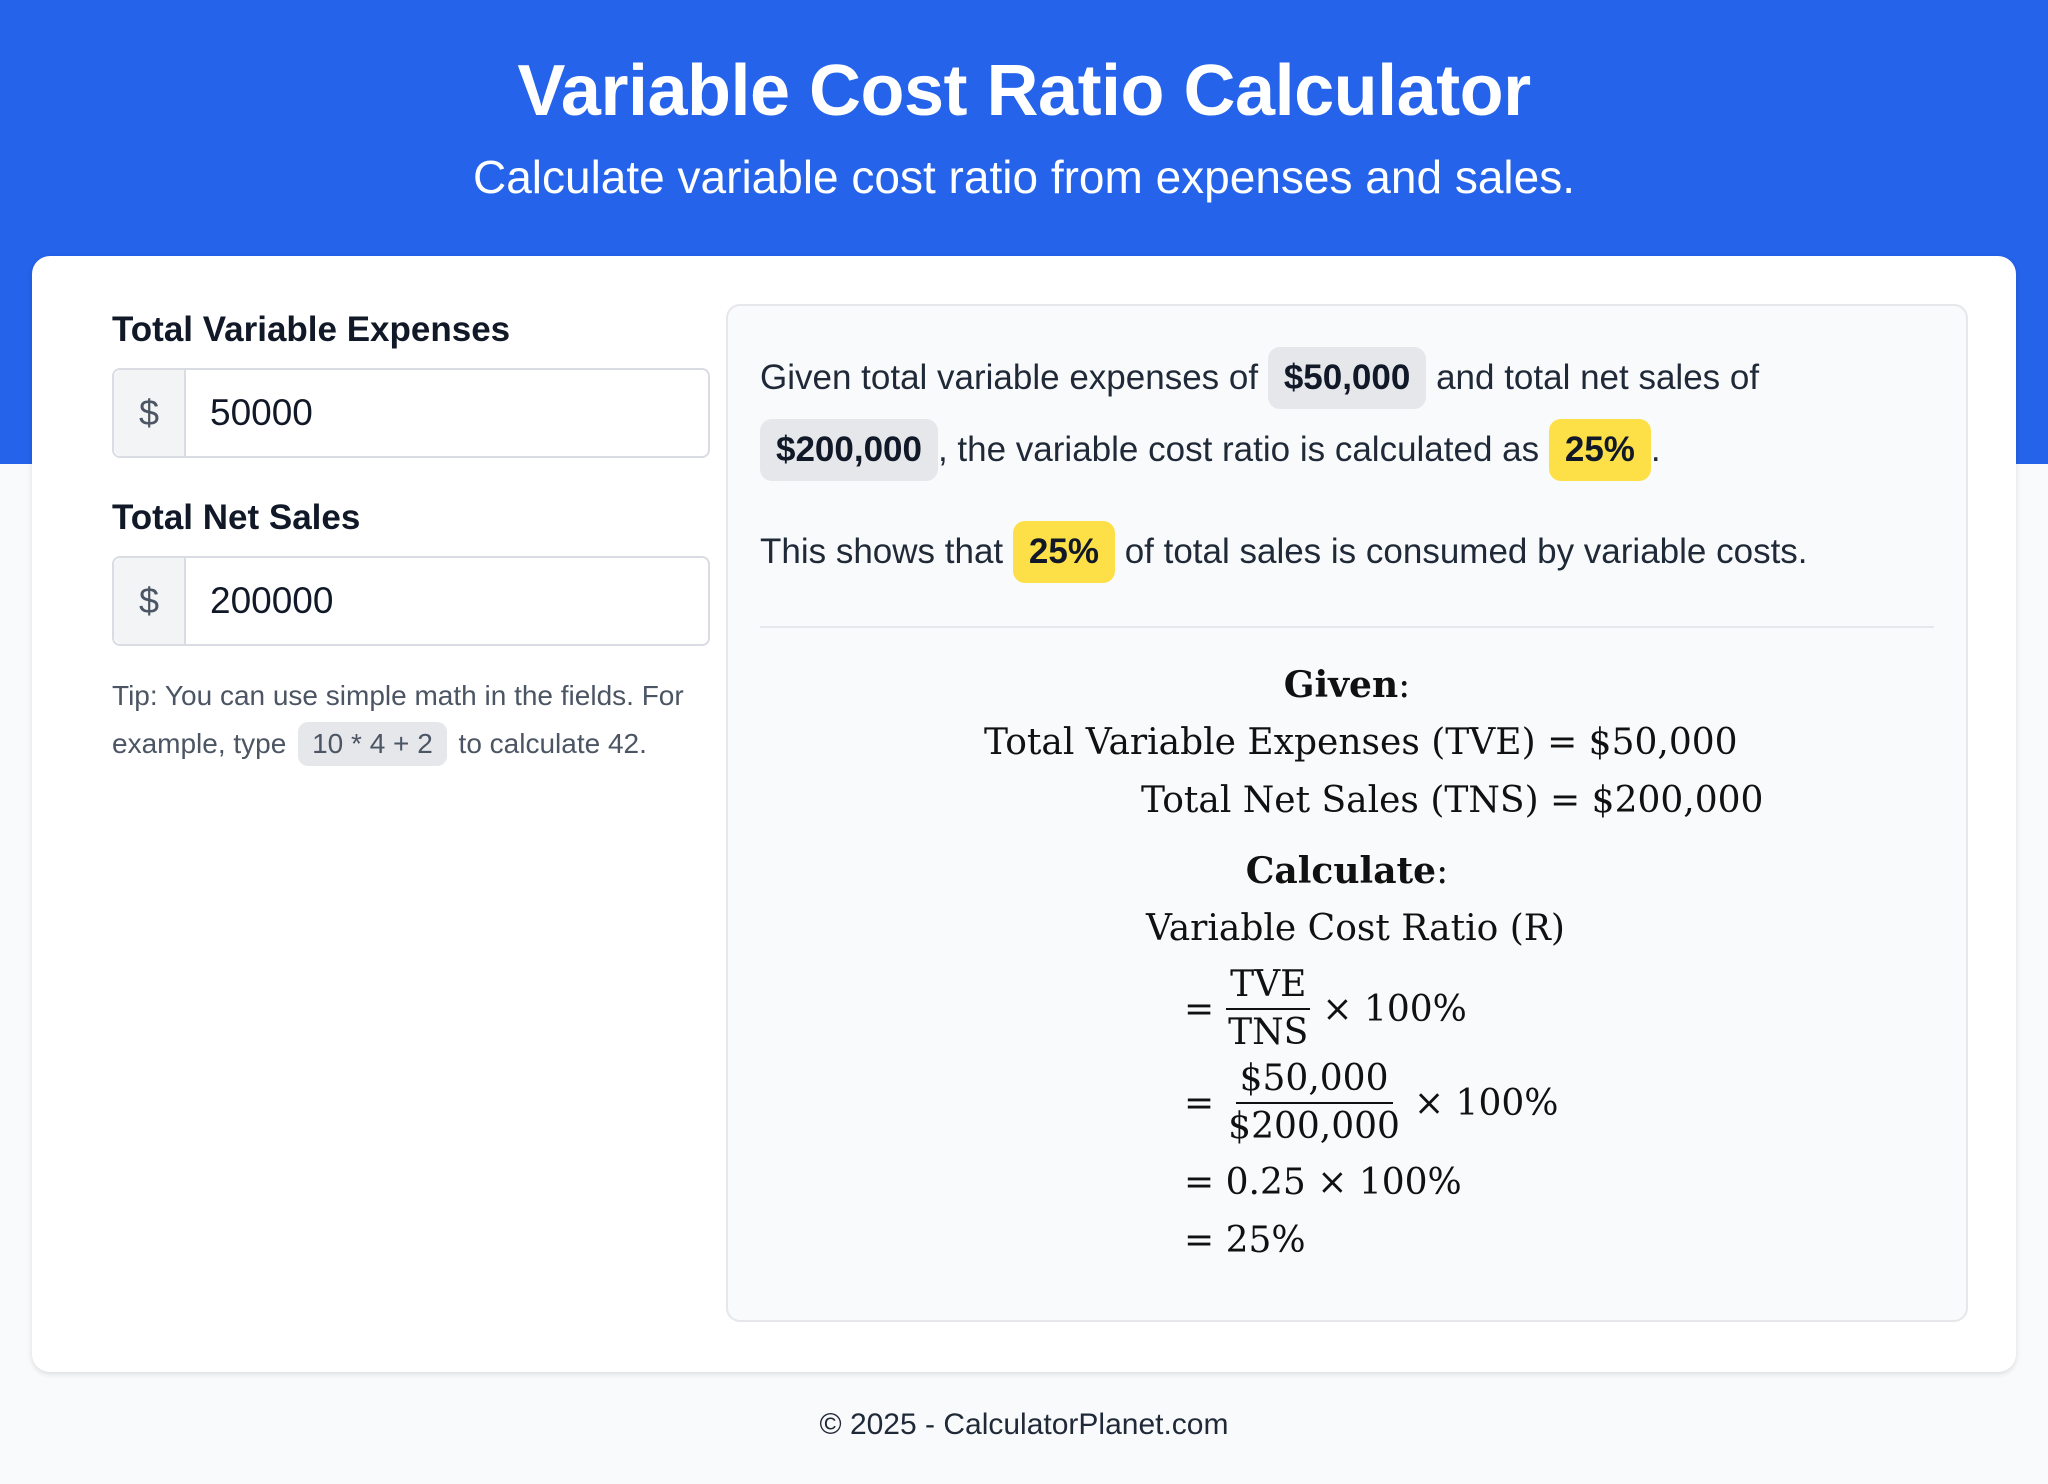  Describe the element at coordinates (1655, 449) in the screenshot. I see `summary-text: .` at that location.